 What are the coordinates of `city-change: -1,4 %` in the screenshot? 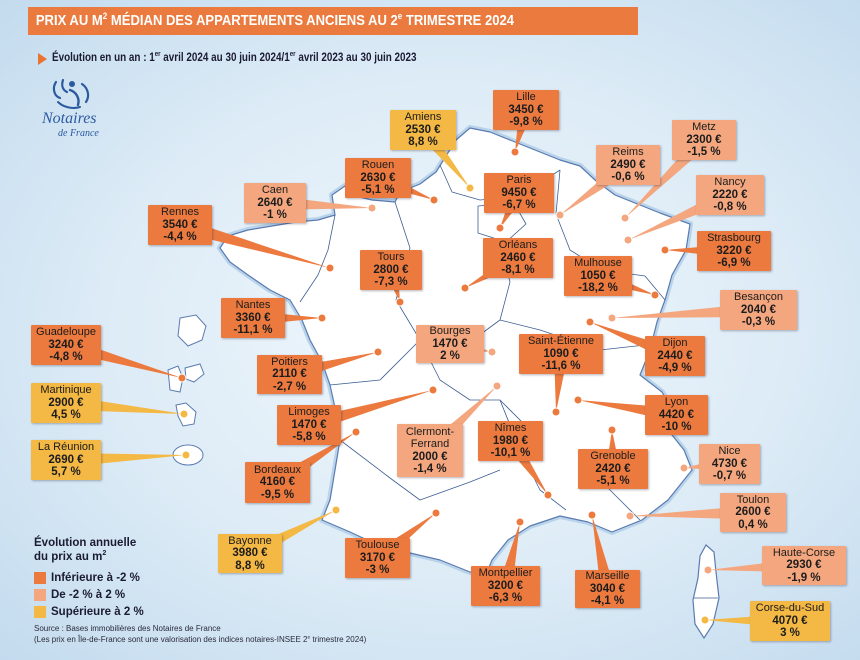 It's located at (430, 469).